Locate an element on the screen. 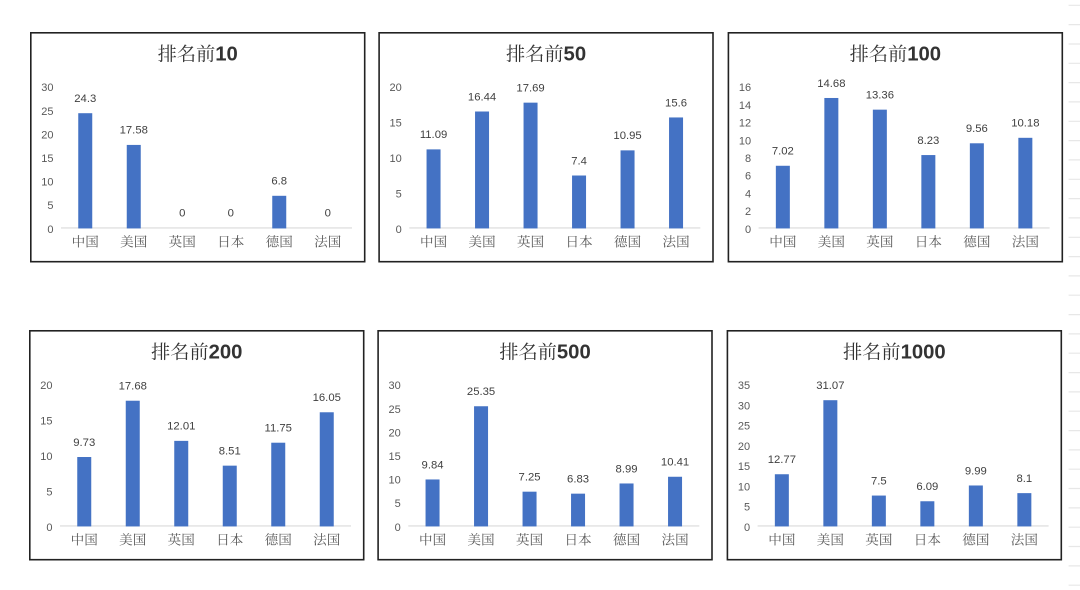 The image size is (1080, 590). svg-text: 35 is located at coordinates (744, 386).